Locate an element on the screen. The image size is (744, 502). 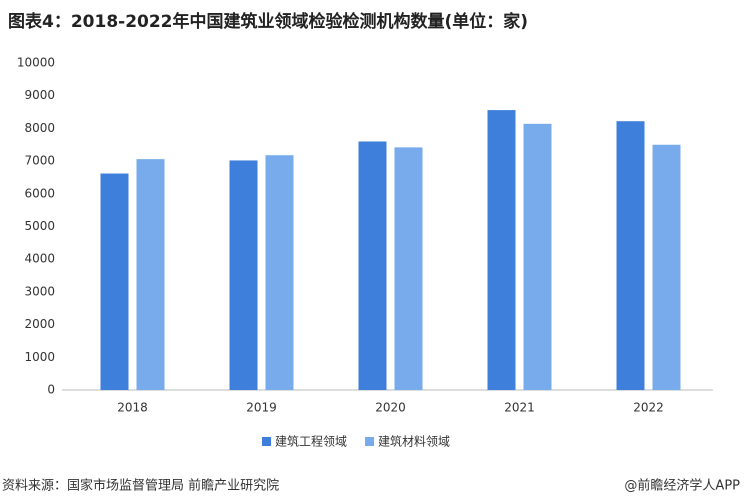
chart-title: 图表4：2018-2022年中国建筑业领域检验检测机构数量(单位：家) is located at coordinates (268, 21).